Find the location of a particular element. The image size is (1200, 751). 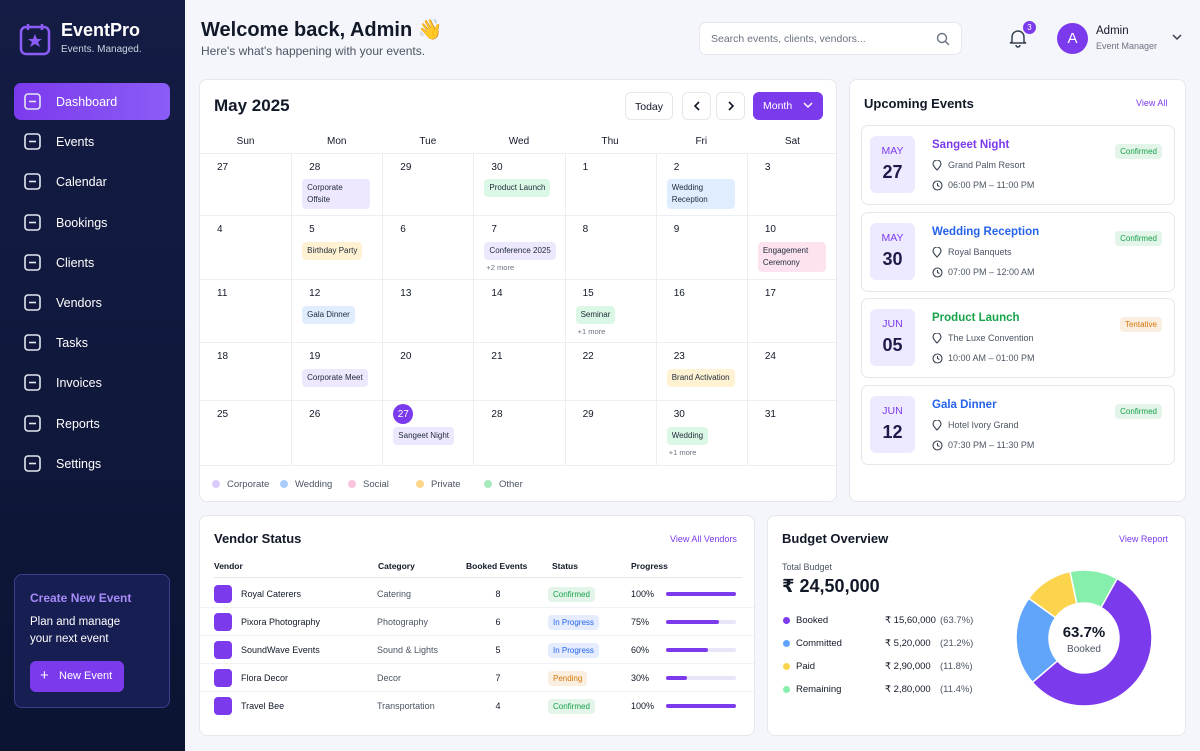

weekday: Sat is located at coordinates (792, 141).